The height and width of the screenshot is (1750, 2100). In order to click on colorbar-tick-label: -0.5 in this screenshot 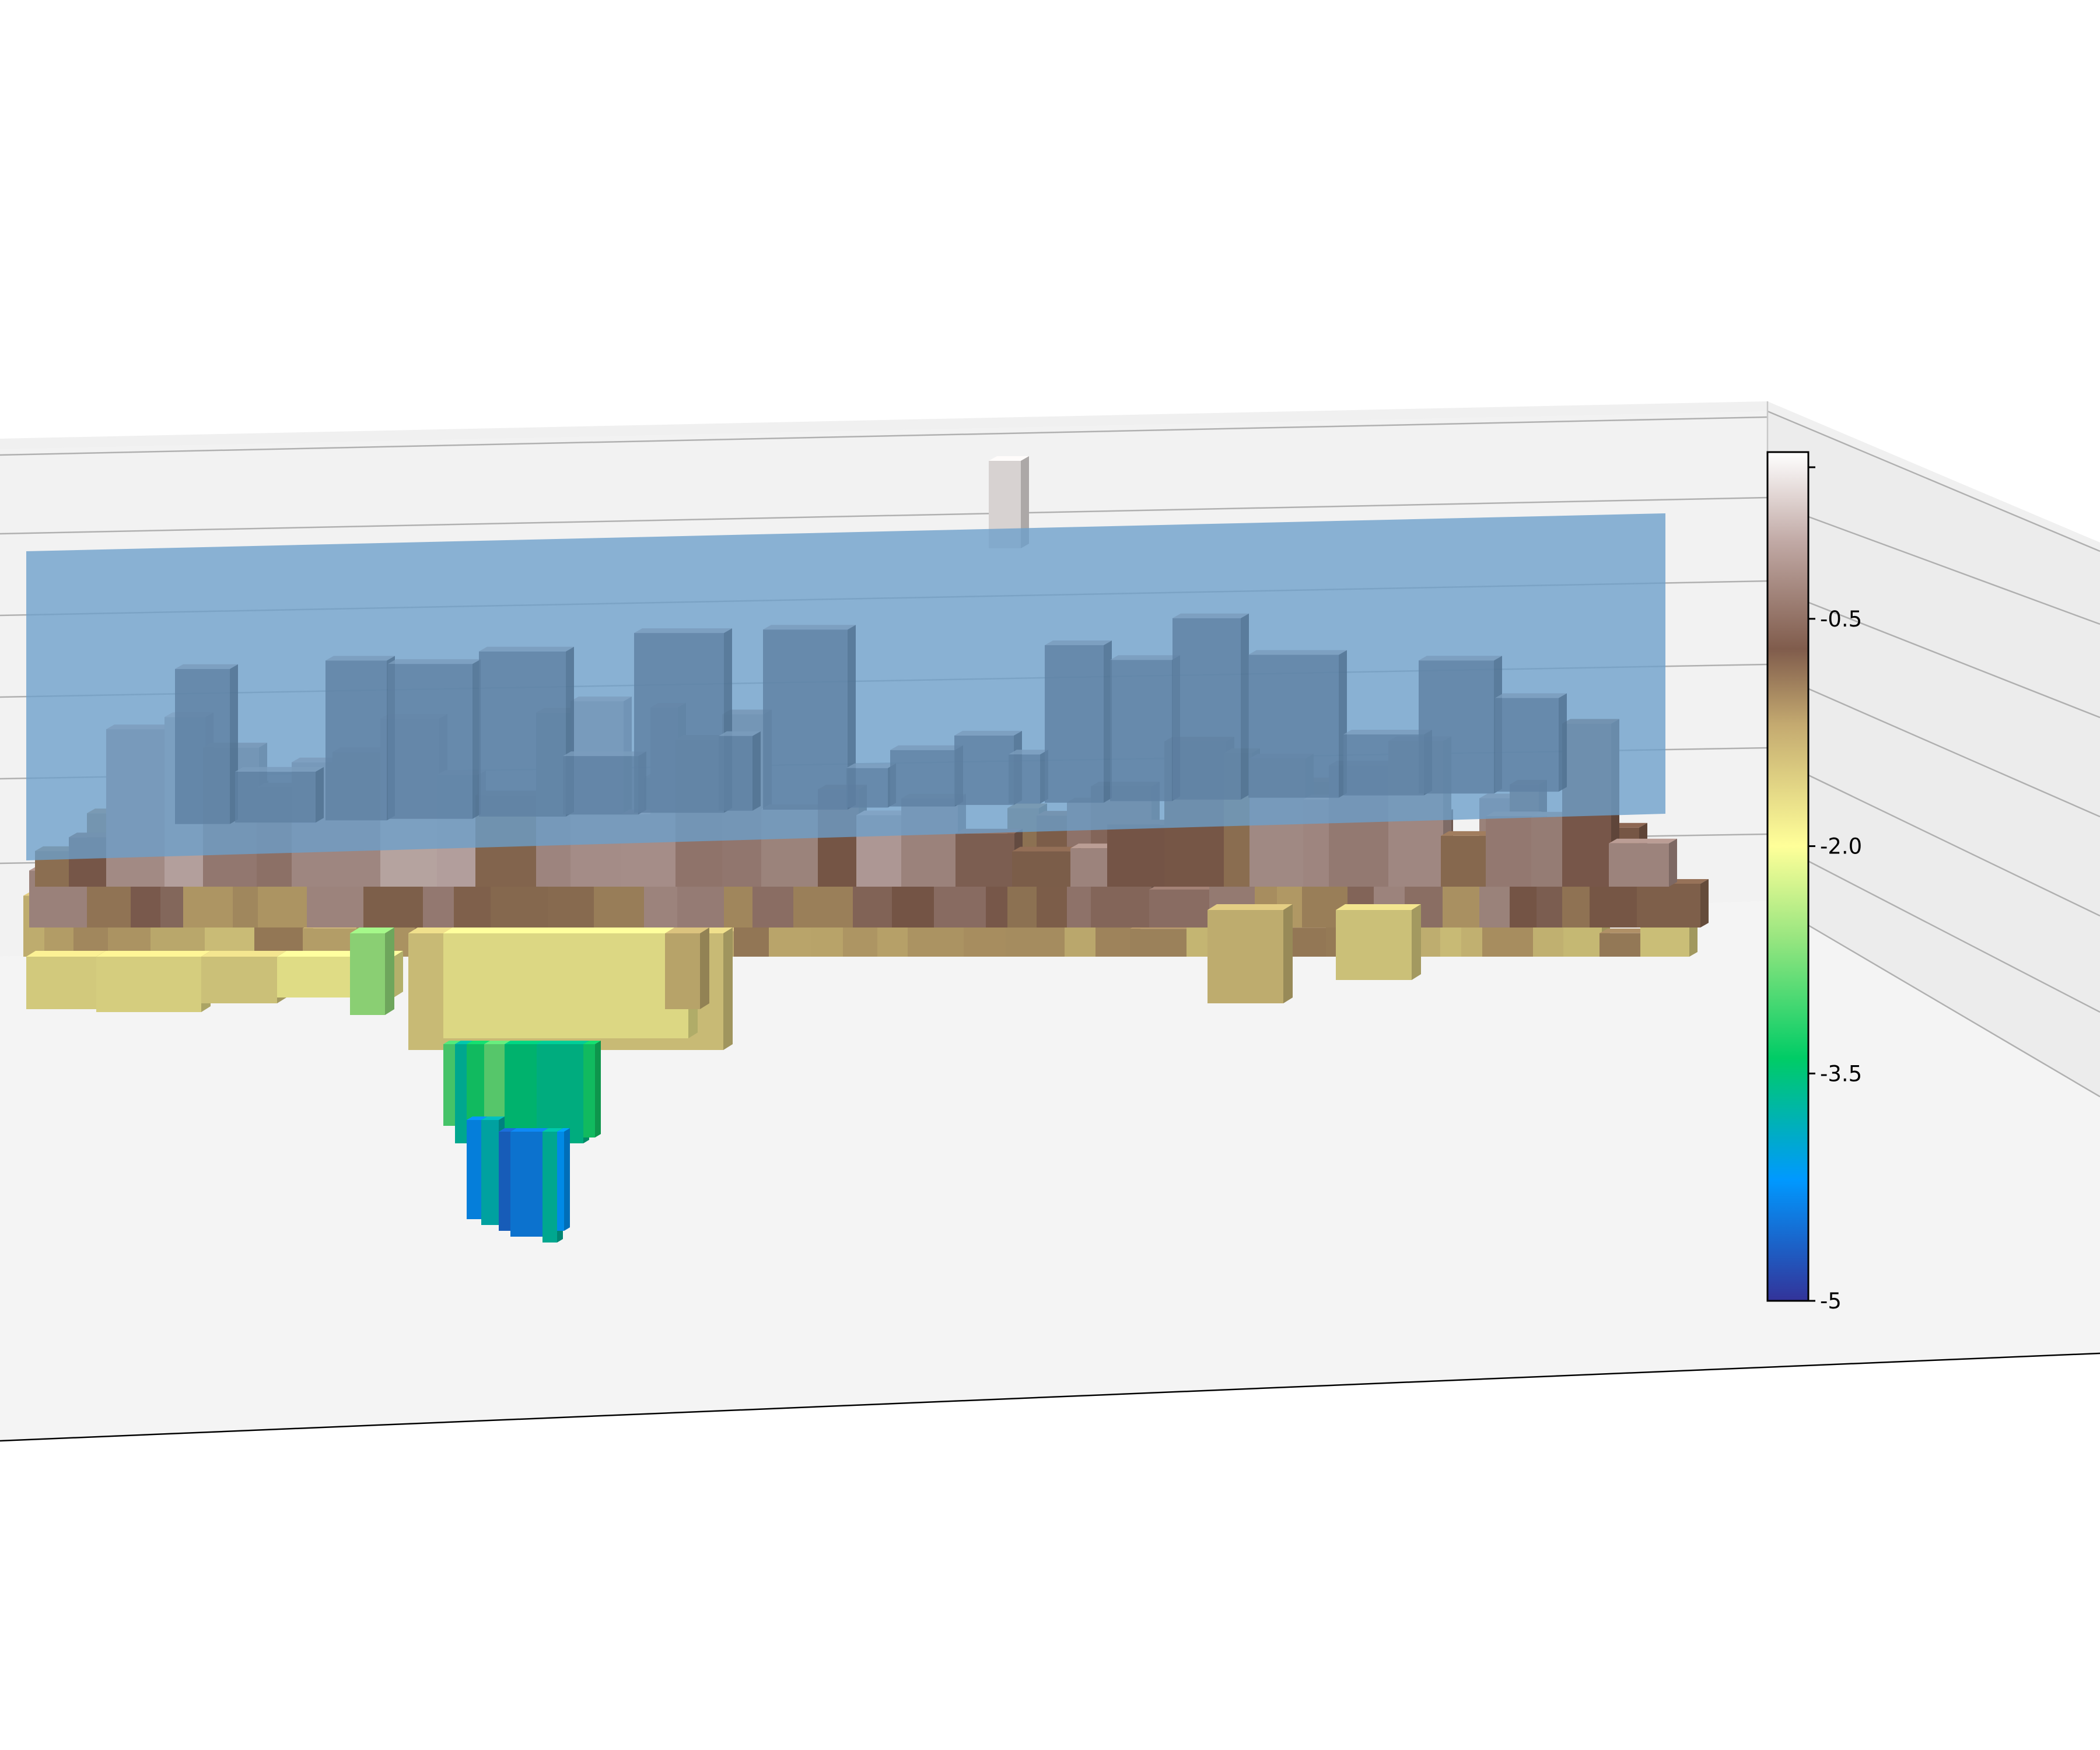, I will do `click(1841, 619)`.